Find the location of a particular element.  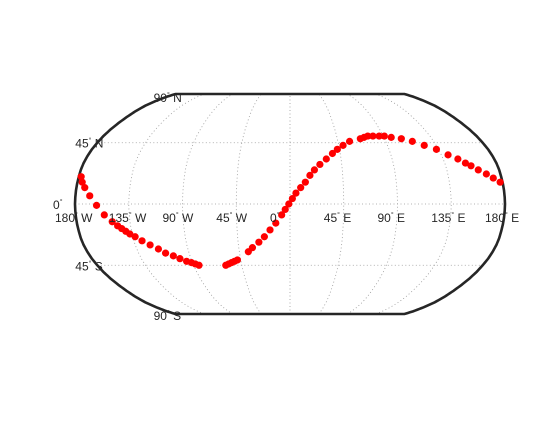

parallel-label-degrees: 90 is located at coordinates (161, 98).